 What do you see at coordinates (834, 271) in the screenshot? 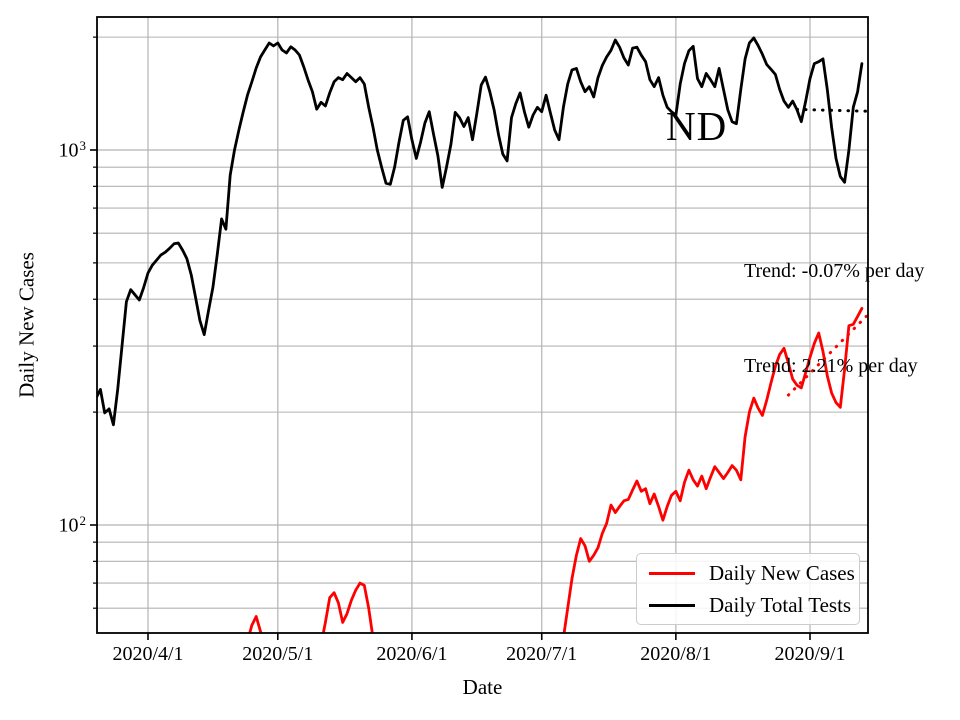
I see `tests-trend-annotation: Trend: -0.07% per day` at bounding box center [834, 271].